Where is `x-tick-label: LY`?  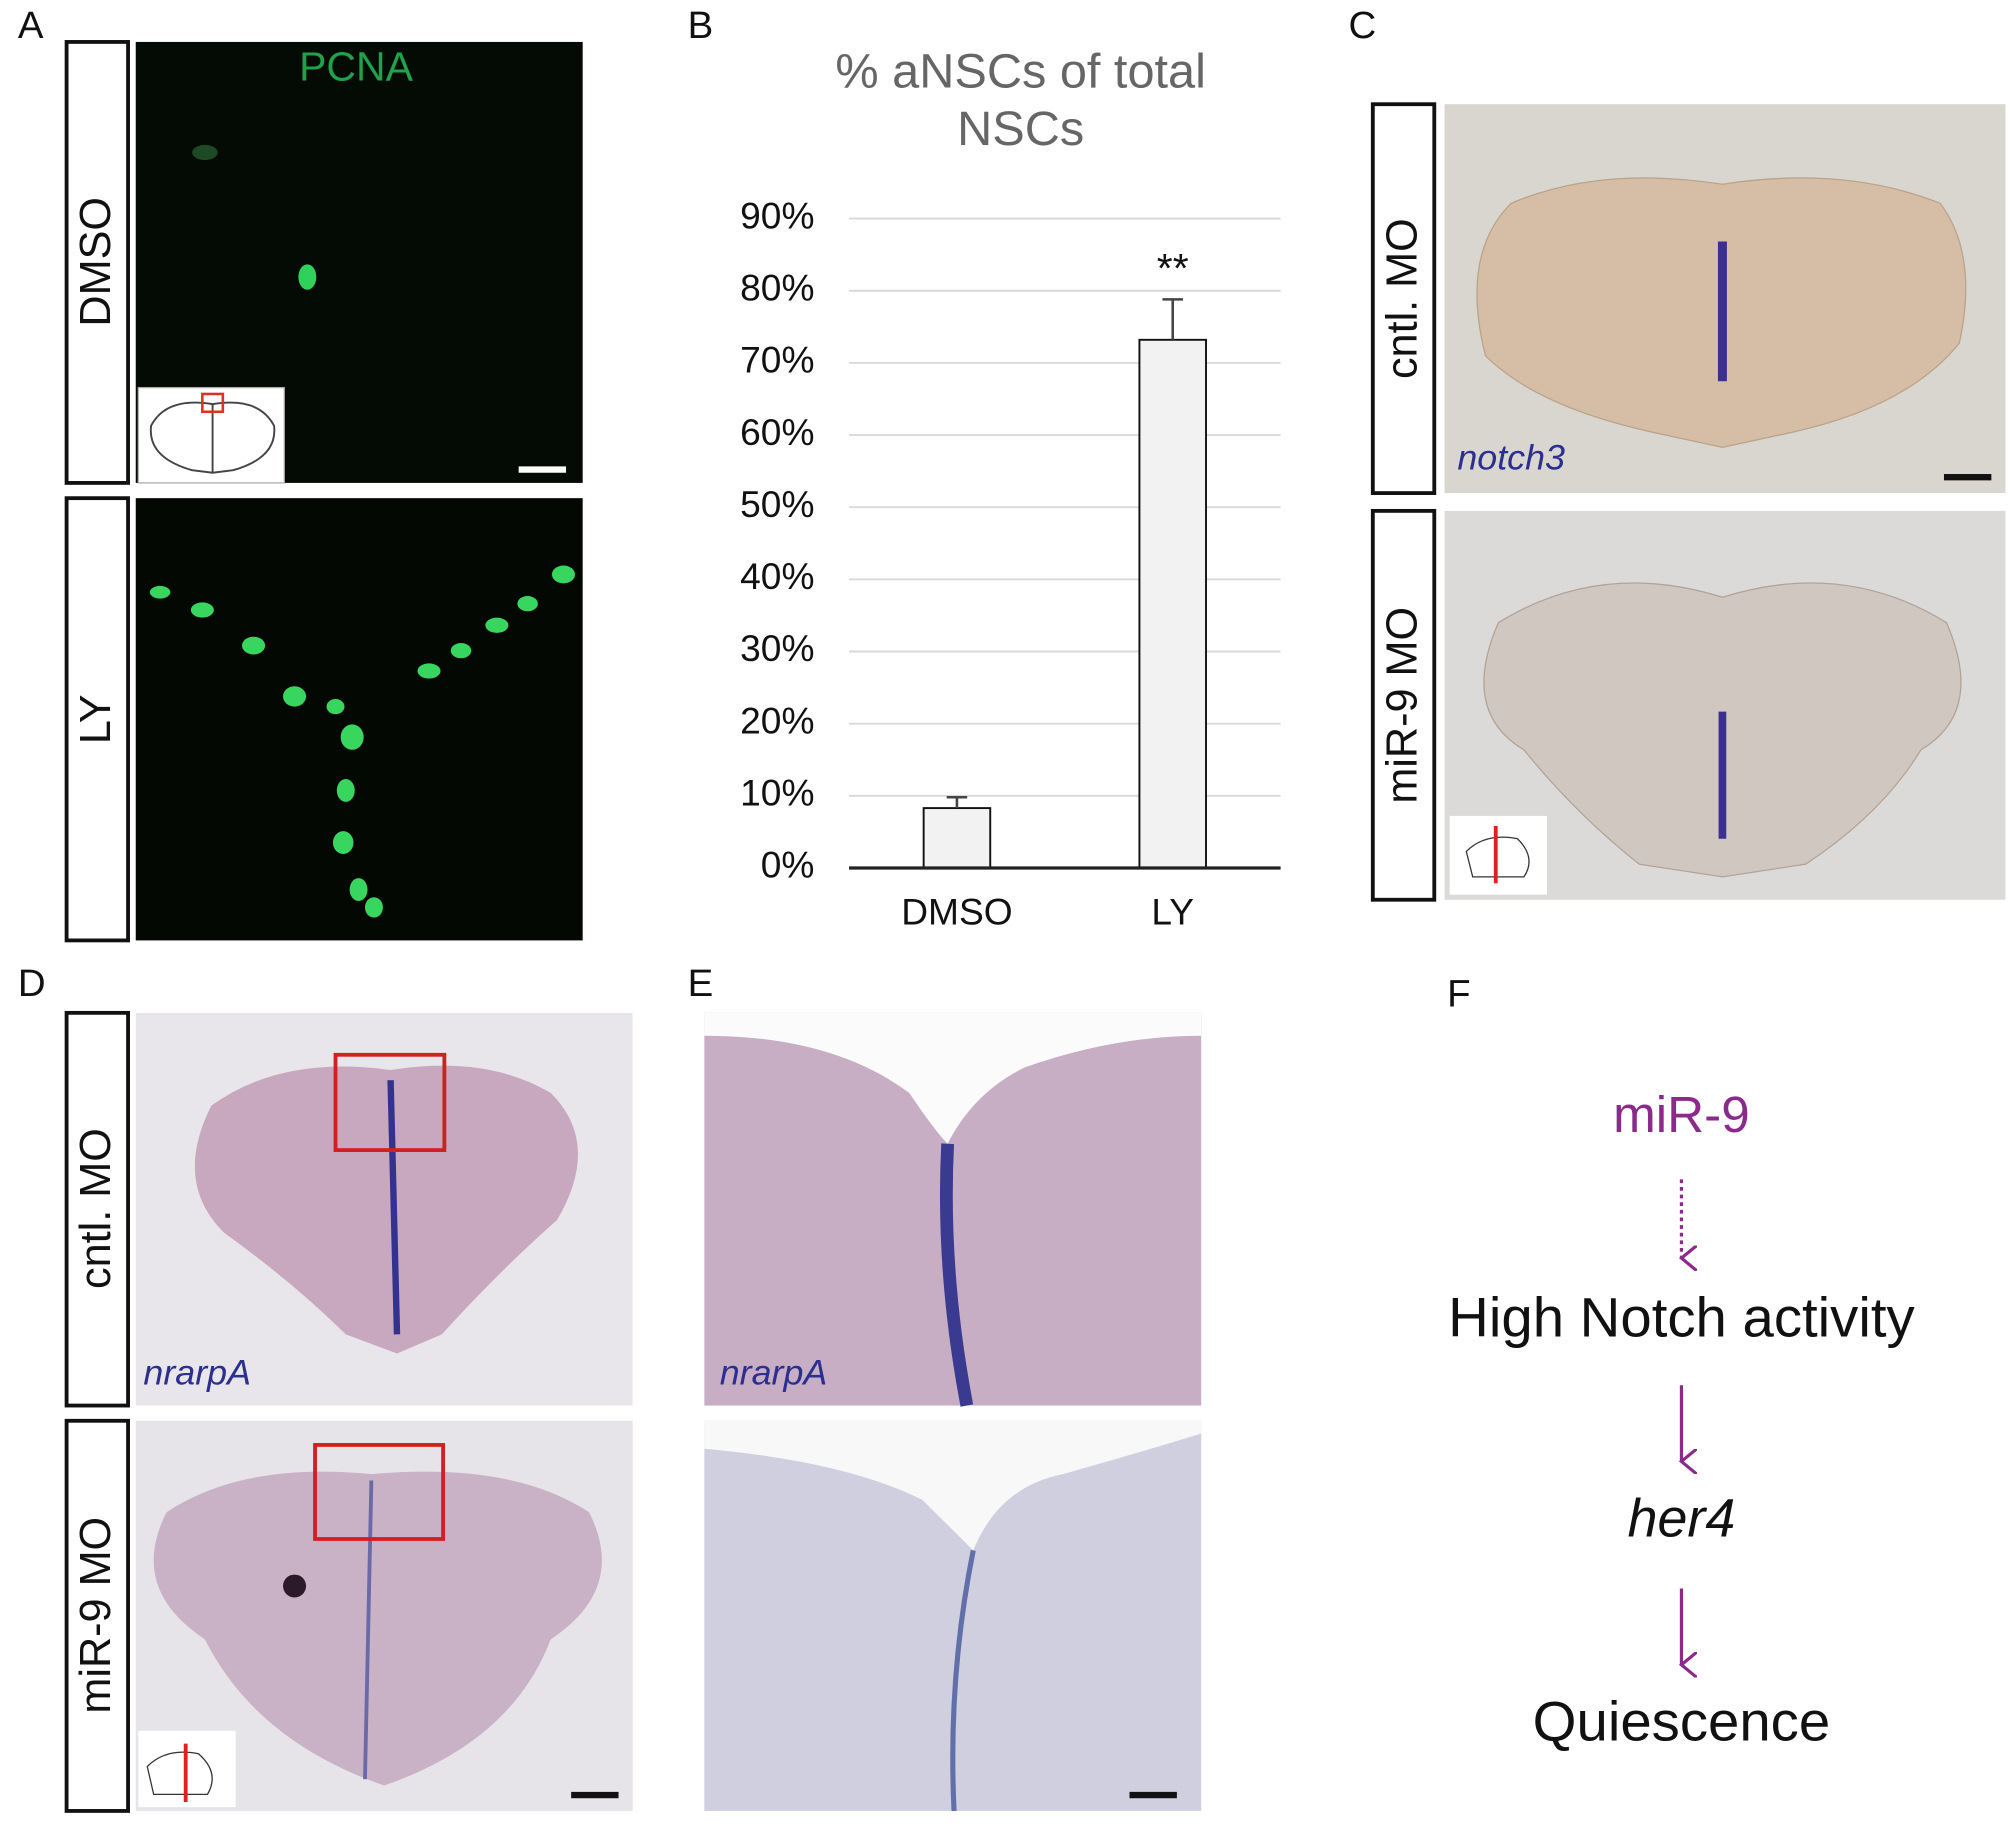
x-tick-label: LY is located at coordinates (1172, 912).